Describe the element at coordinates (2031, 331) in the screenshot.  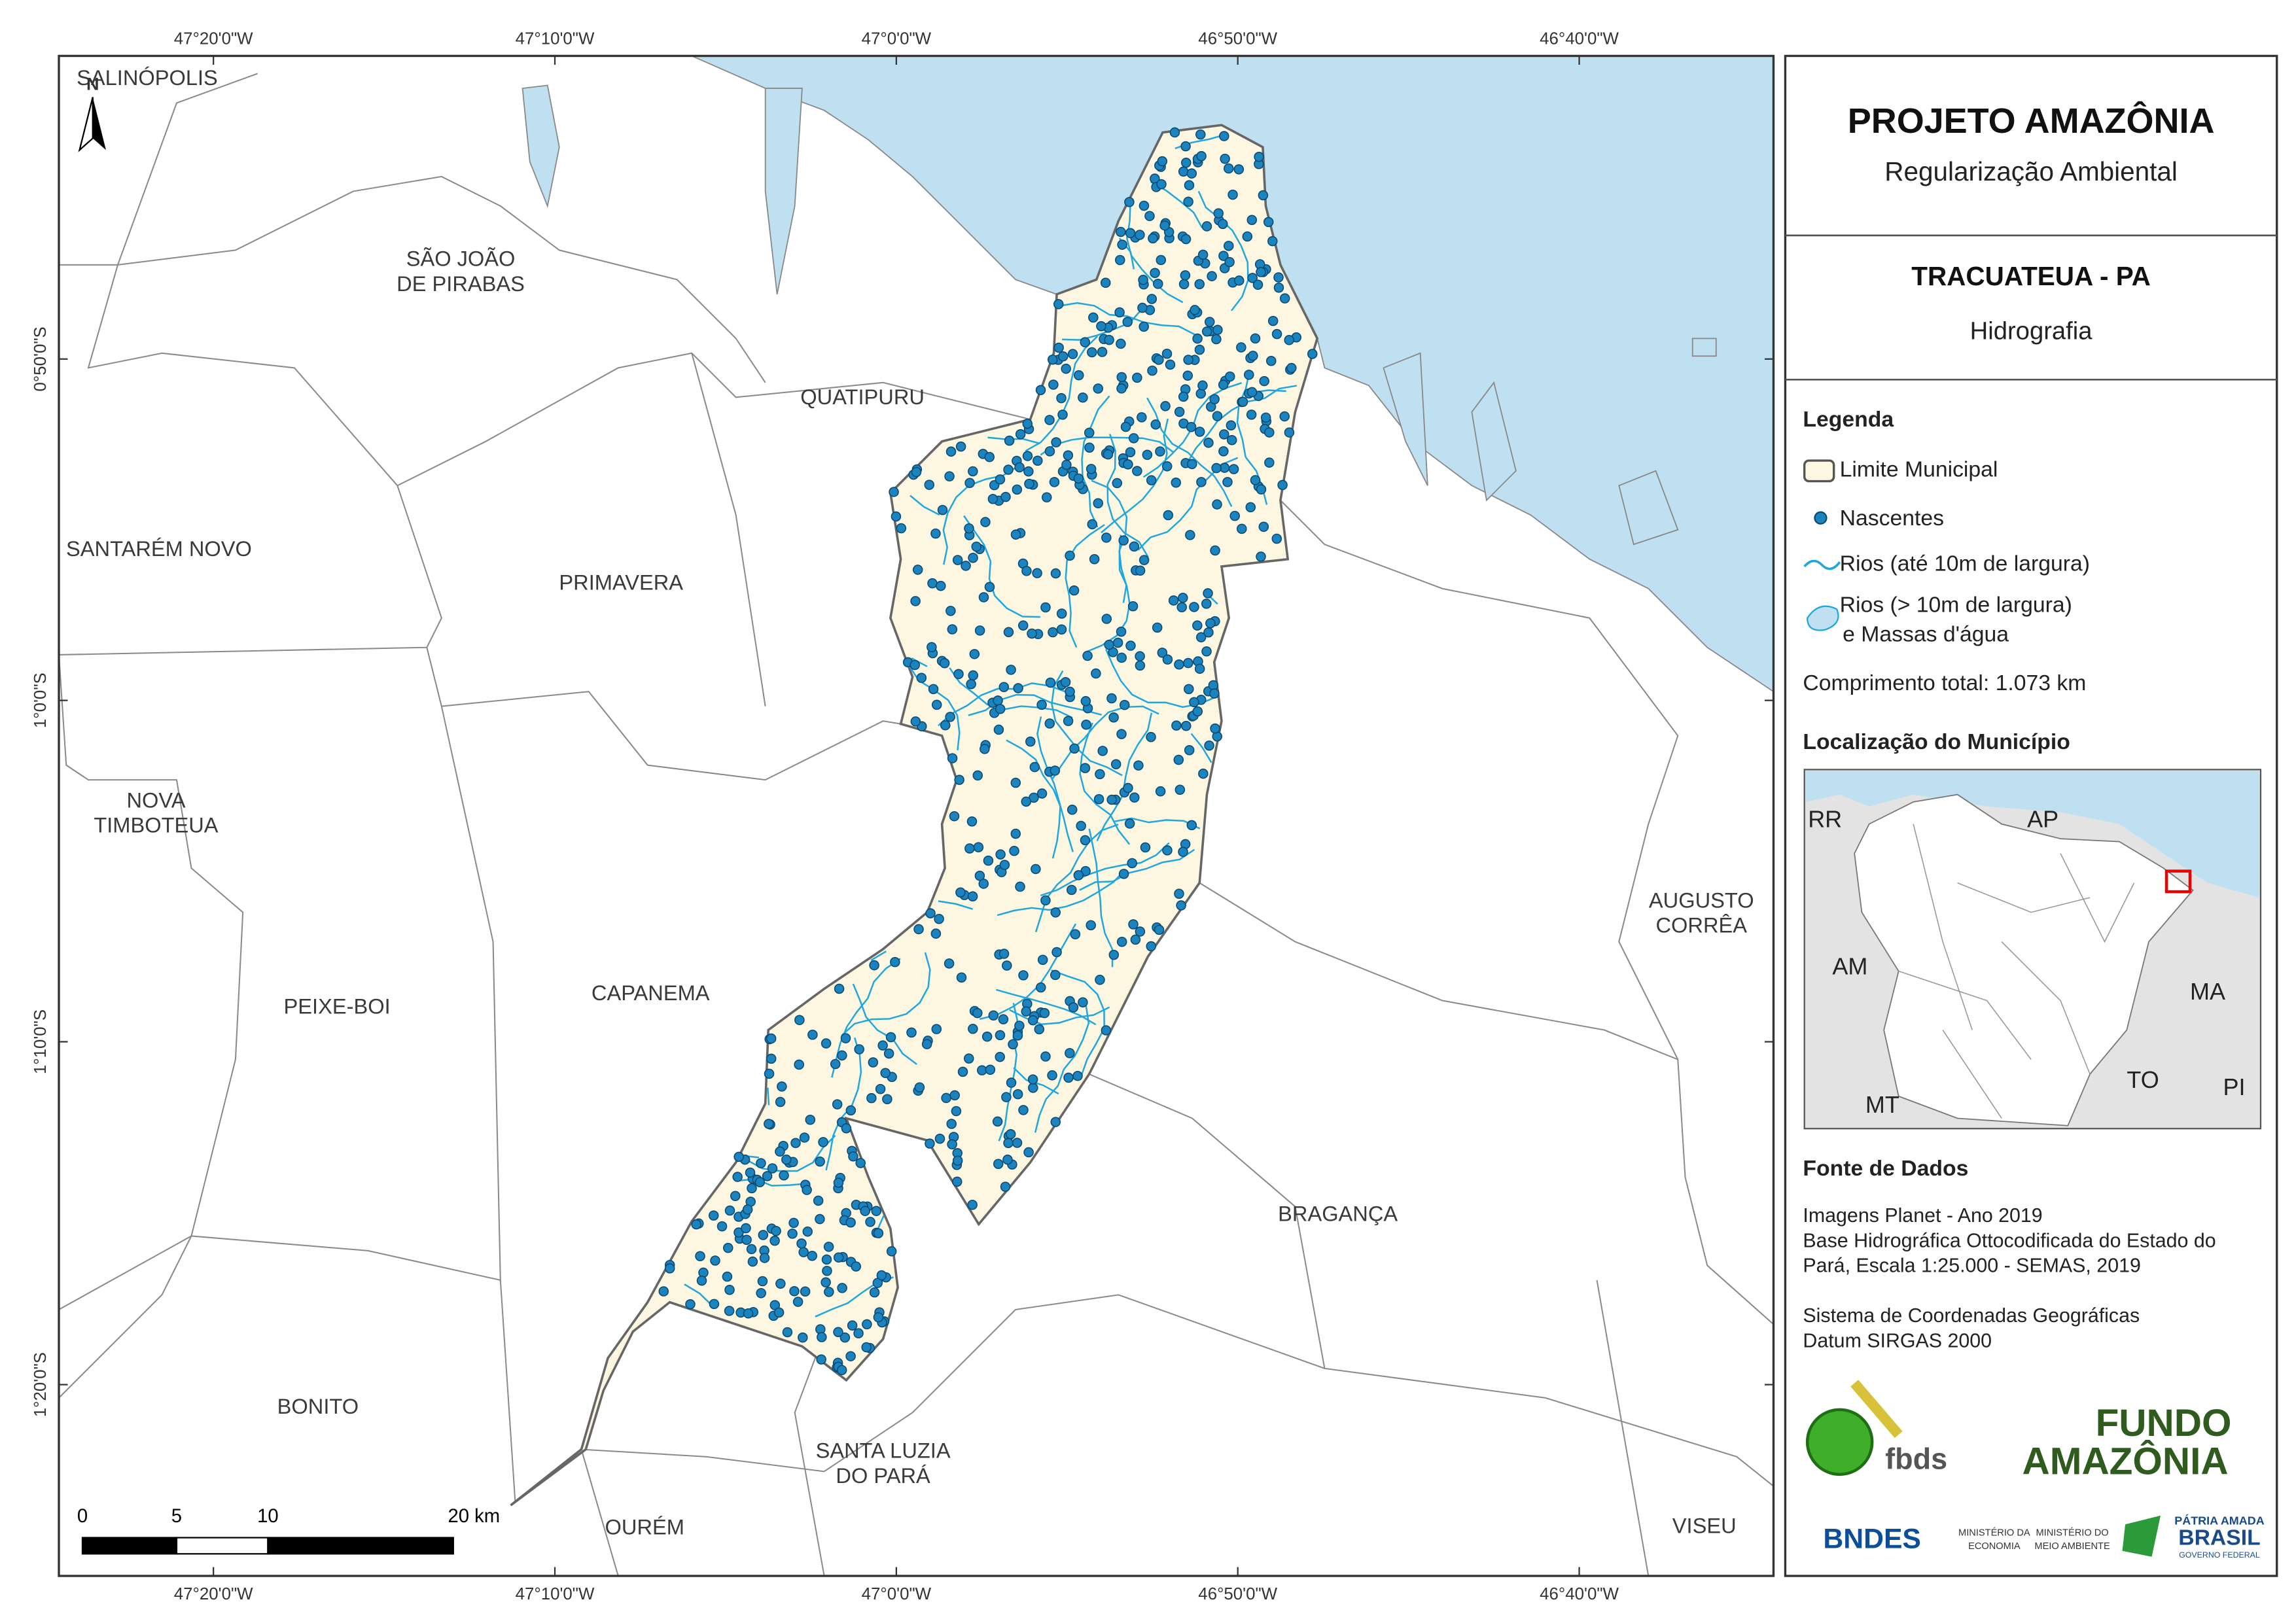
I see `theme: Hidrografia` at that location.